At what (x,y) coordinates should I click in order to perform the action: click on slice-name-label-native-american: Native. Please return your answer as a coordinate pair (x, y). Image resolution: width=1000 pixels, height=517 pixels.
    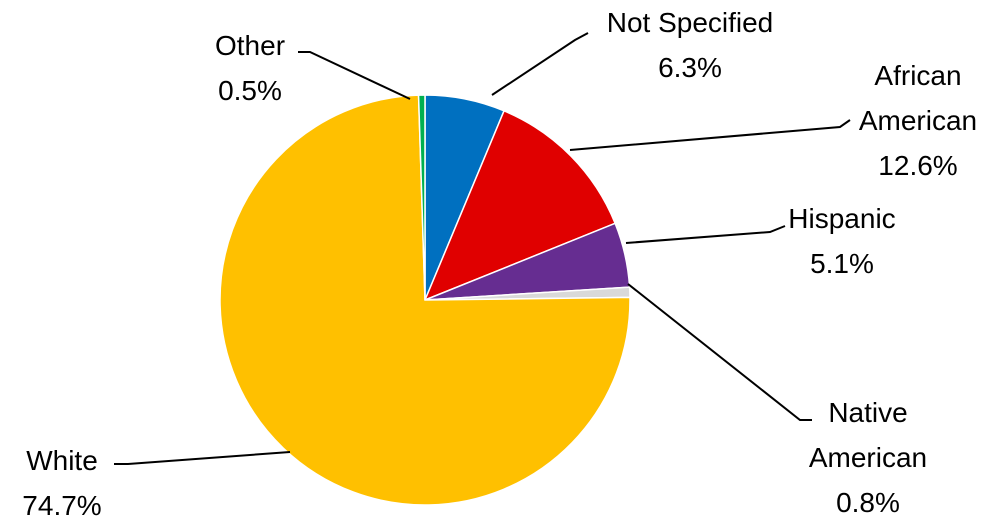
    Looking at the image, I should click on (867, 412).